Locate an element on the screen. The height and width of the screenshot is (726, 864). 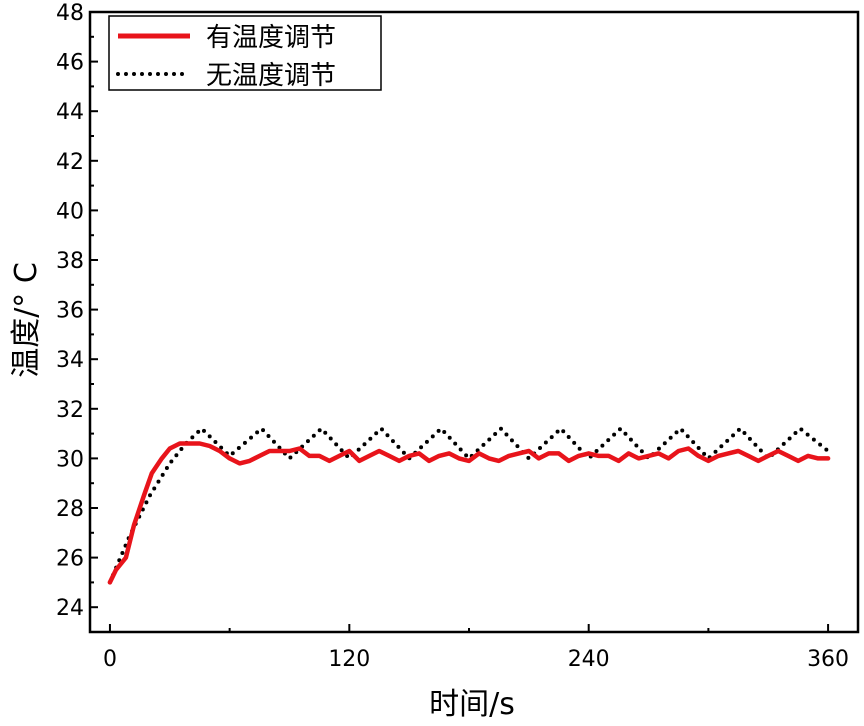
x-tick-label: 120 is located at coordinates (349, 659).